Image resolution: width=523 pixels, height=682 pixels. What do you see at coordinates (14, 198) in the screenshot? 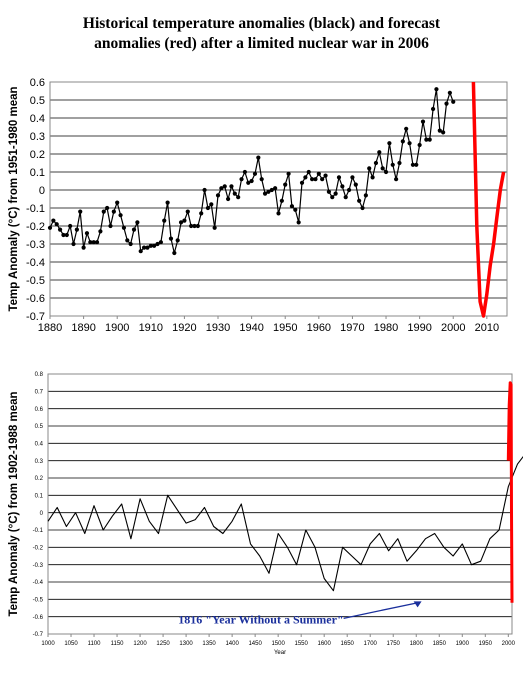
I see `y-axis-label: Temp Anomaly (°C) from 1951-1980 mean` at bounding box center [14, 198].